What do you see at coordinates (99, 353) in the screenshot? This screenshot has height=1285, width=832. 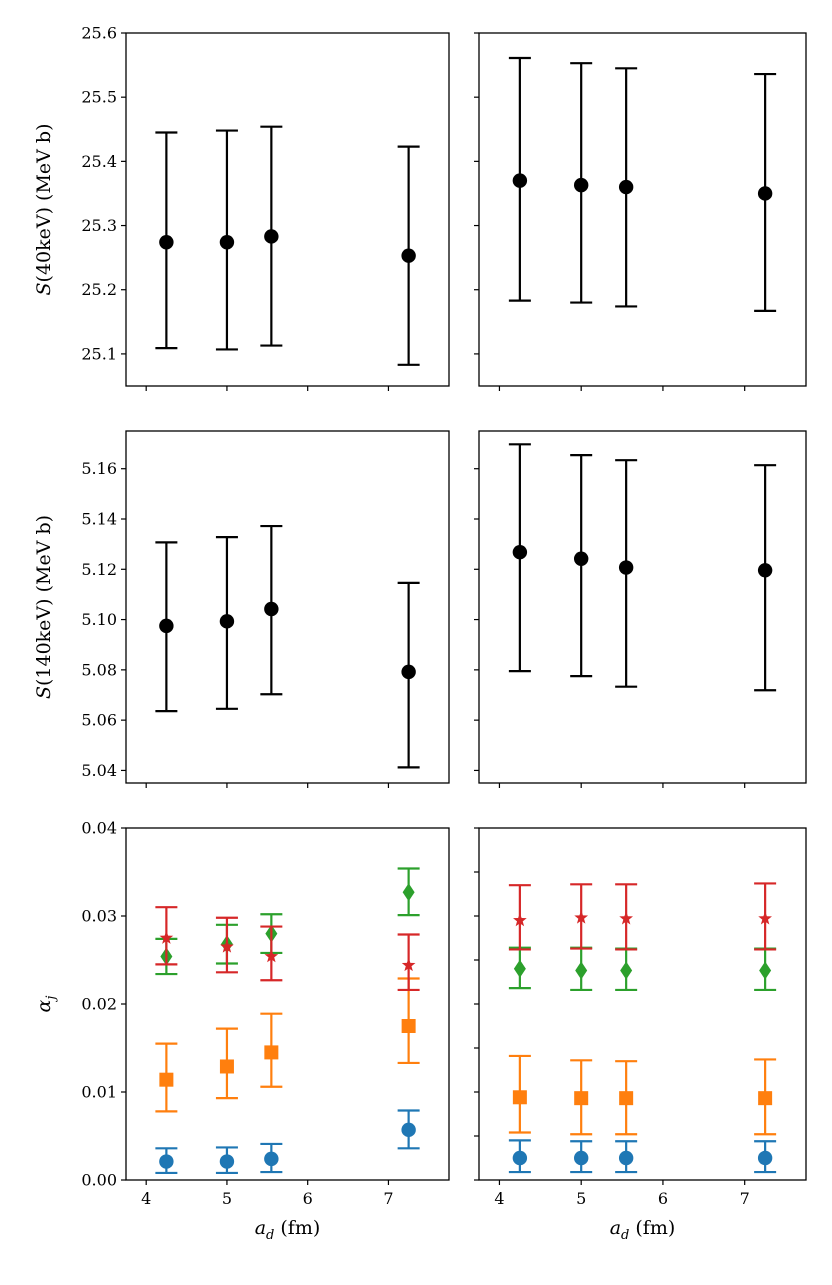 I see `y-tick-label: 25.1` at bounding box center [99, 353].